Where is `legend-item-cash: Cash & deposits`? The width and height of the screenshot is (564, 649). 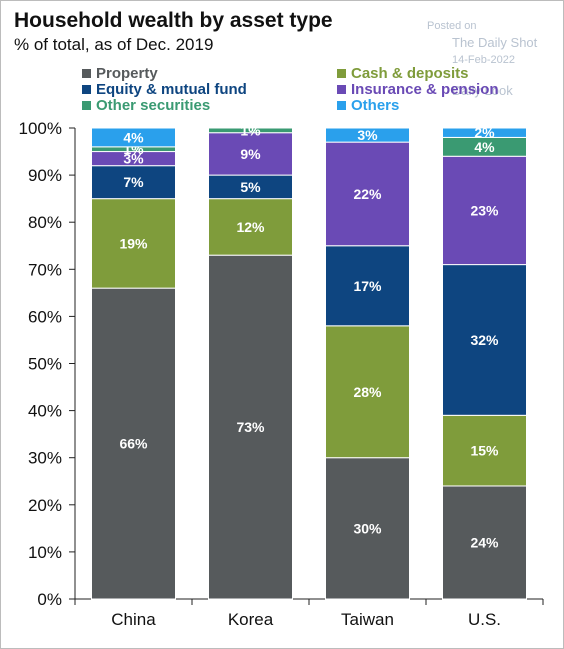
legend-item-cash: Cash & deposits is located at coordinates (403, 73).